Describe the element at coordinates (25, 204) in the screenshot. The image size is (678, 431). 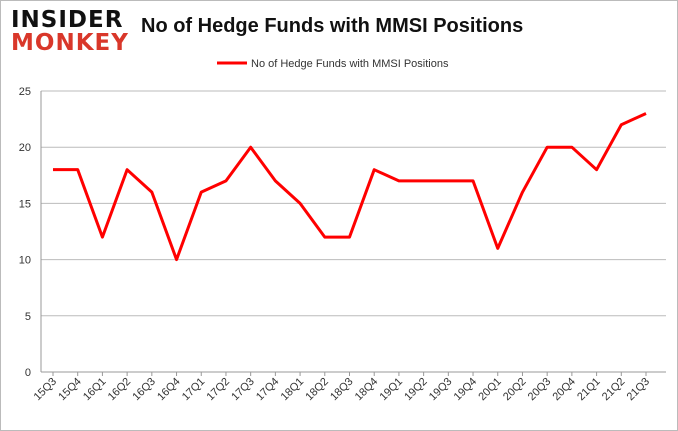
I see `y-tick-label: 15` at that location.